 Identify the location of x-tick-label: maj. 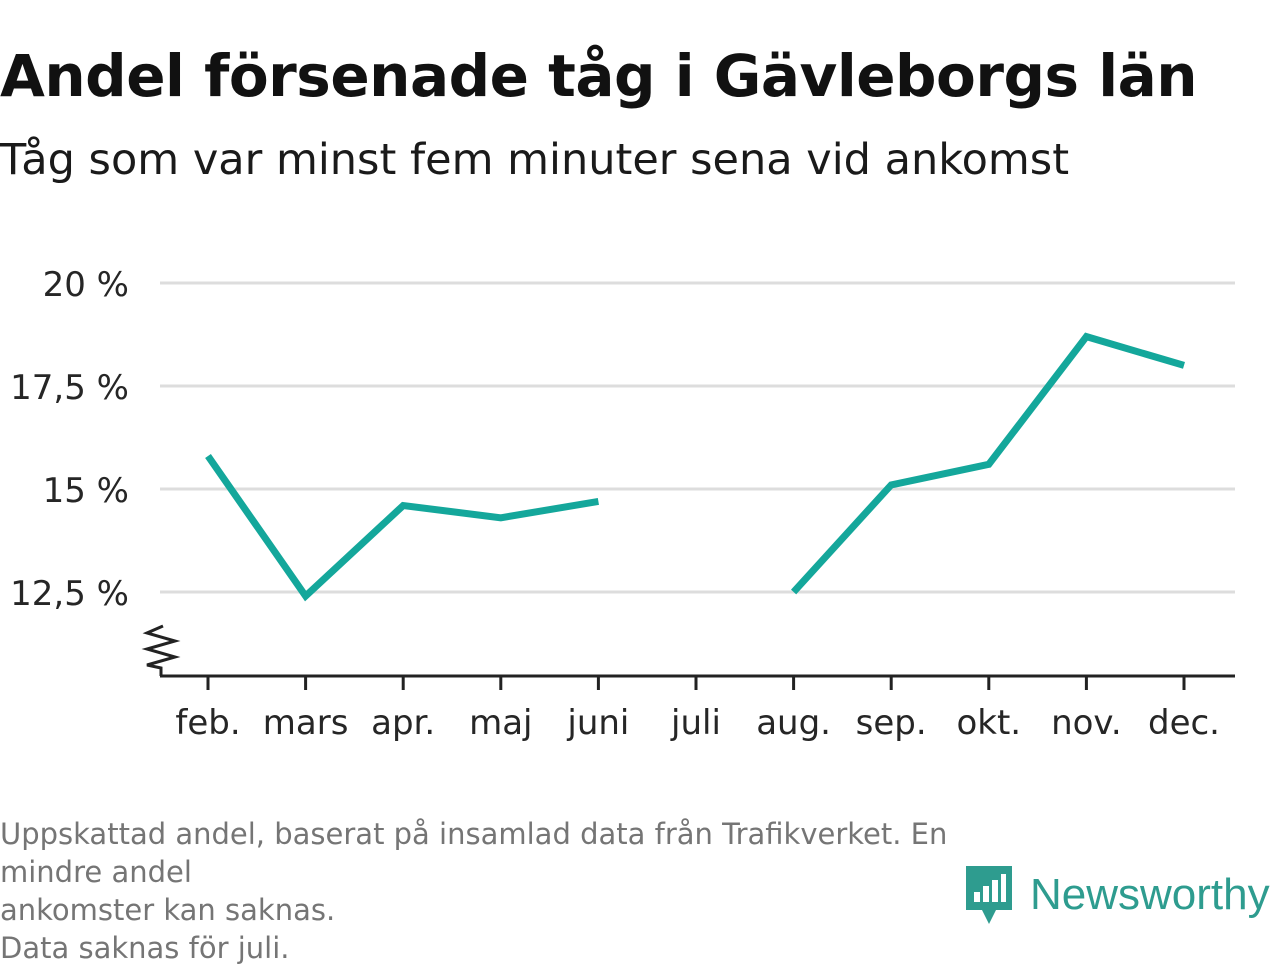
(500, 723).